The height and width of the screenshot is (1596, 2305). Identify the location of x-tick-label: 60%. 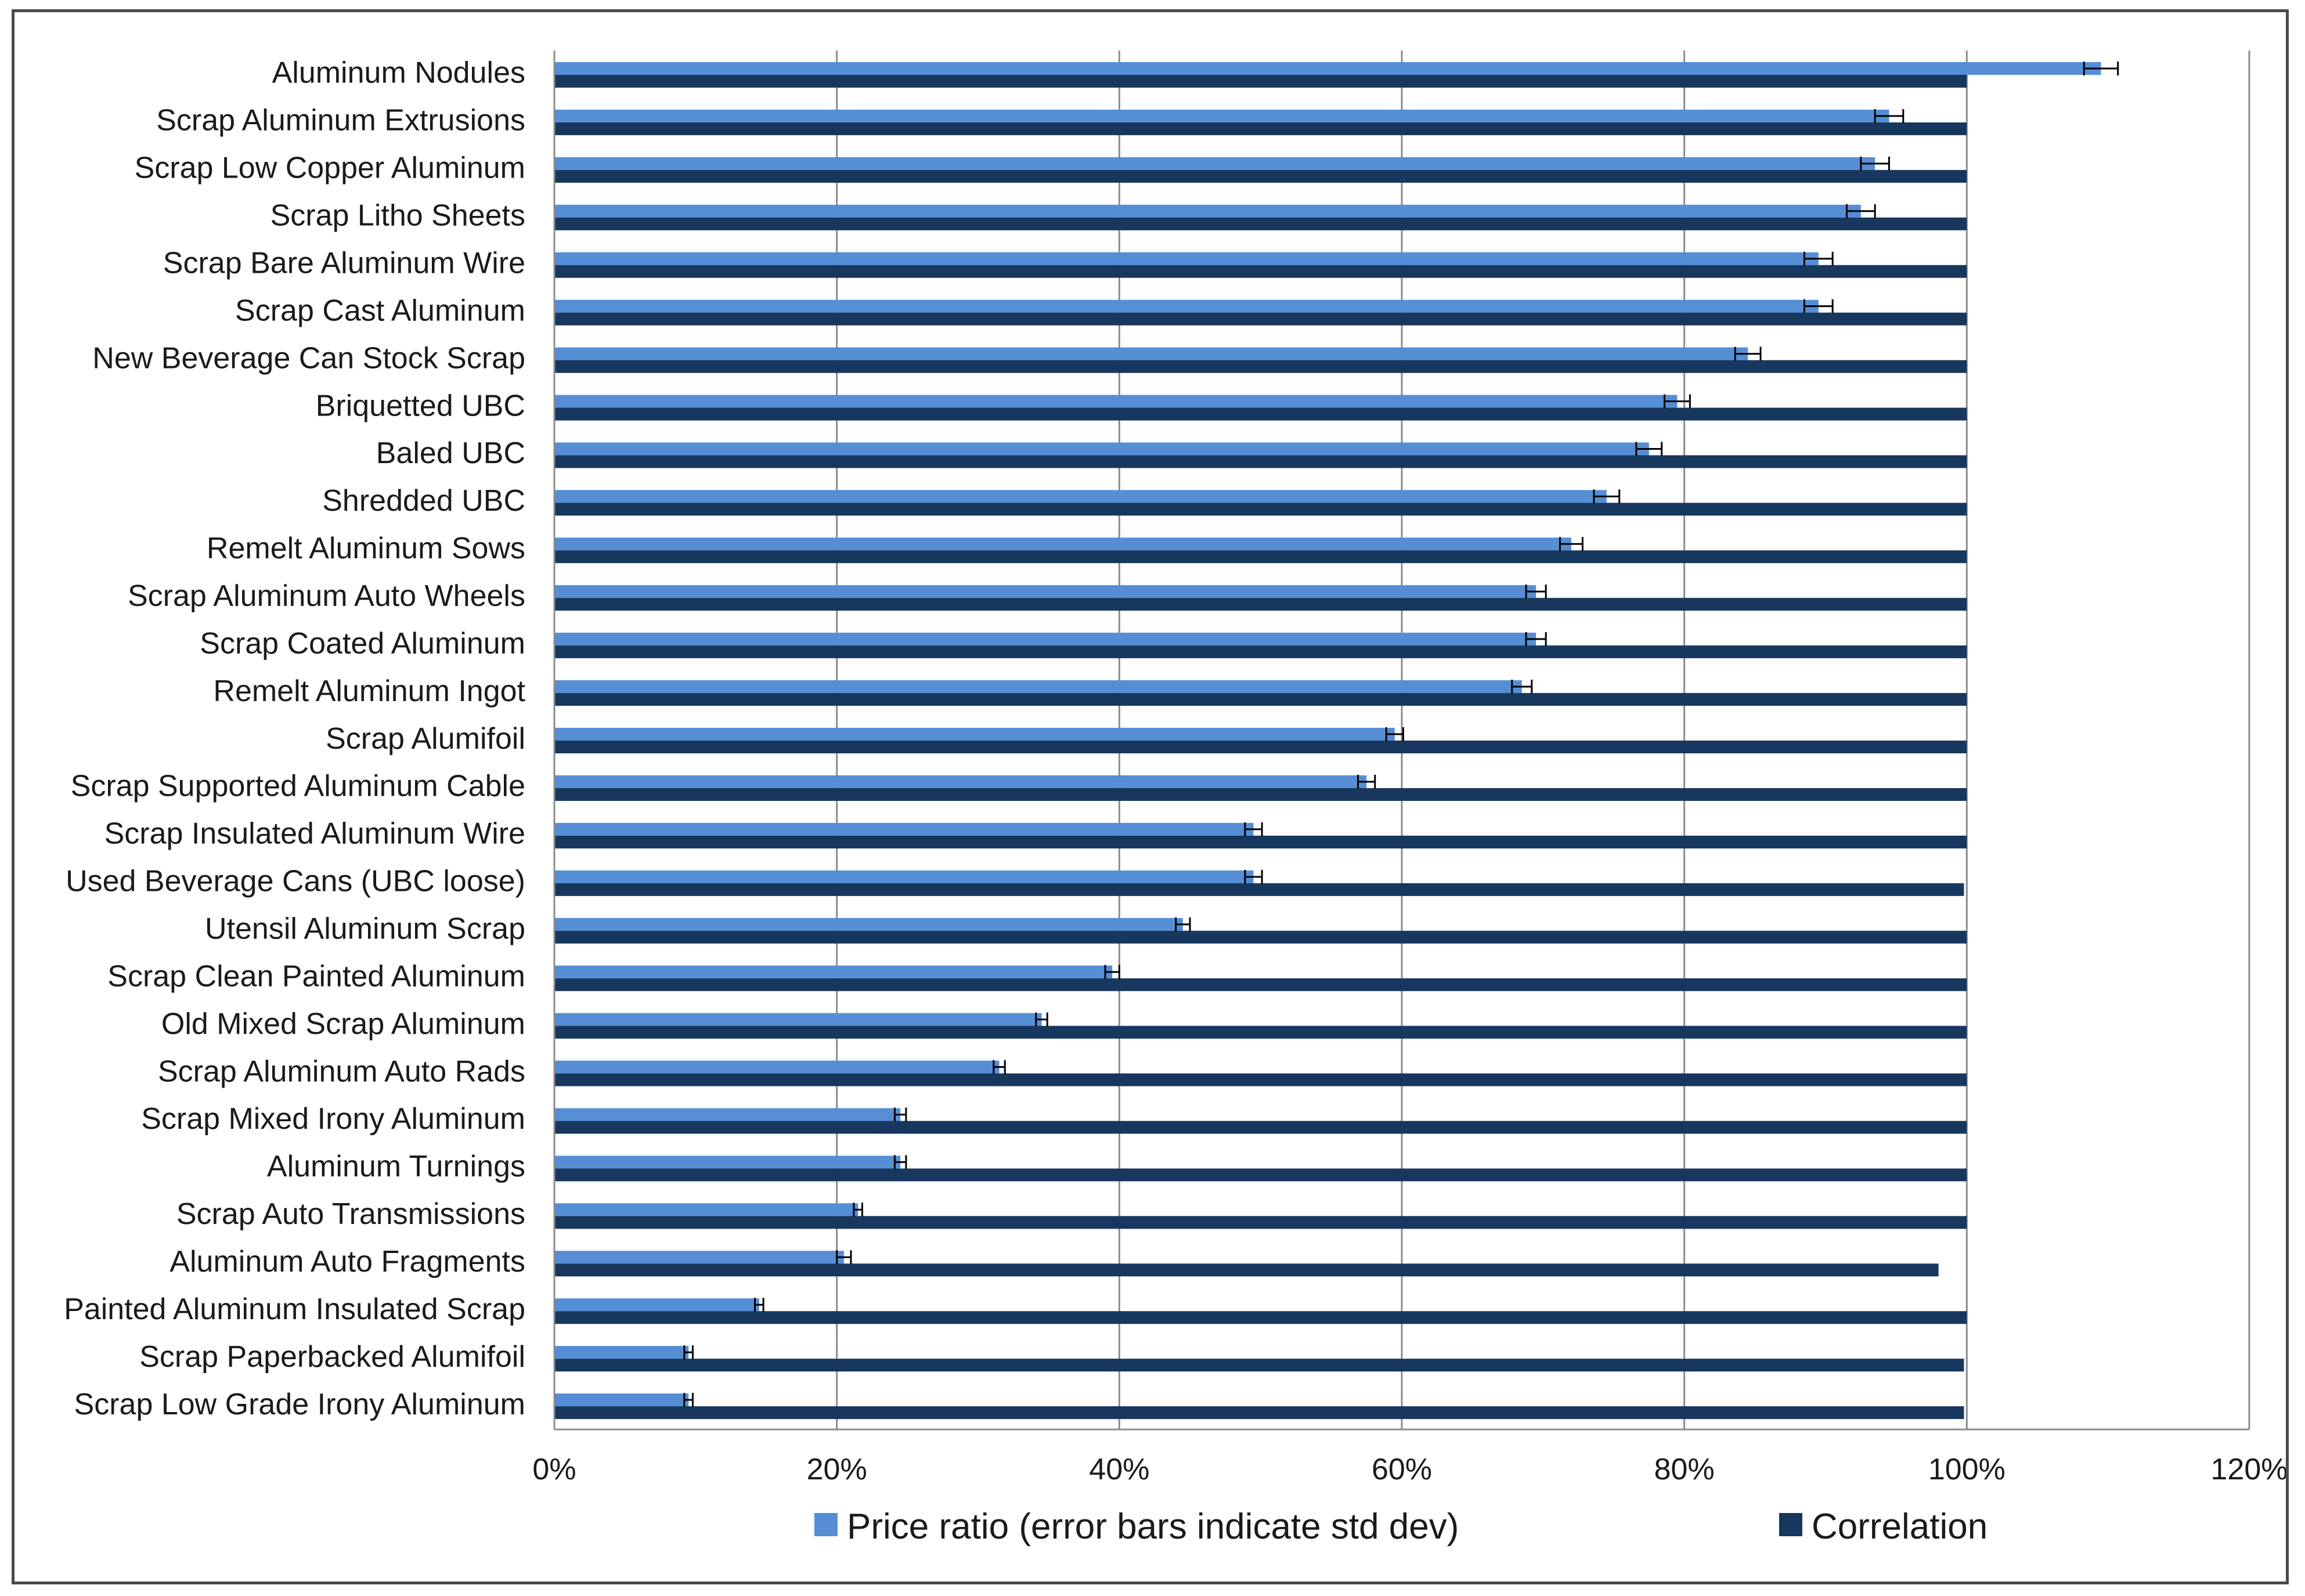
(1402, 1469).